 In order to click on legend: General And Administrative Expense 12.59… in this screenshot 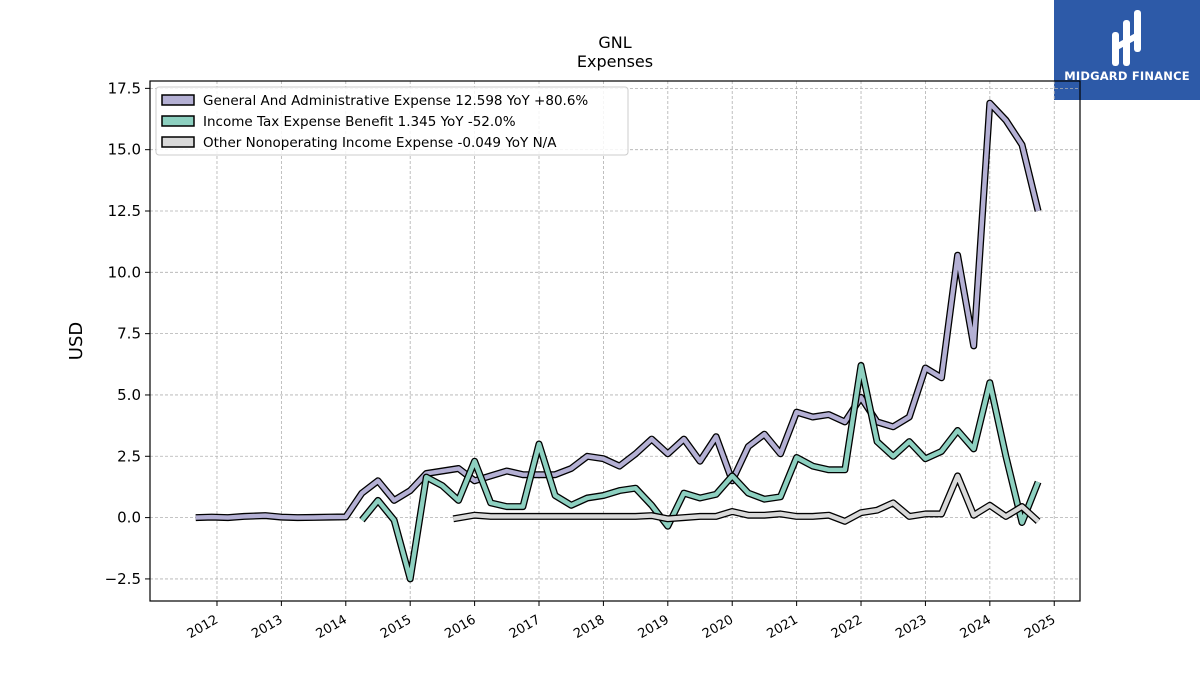, I will do `click(392, 121)`.